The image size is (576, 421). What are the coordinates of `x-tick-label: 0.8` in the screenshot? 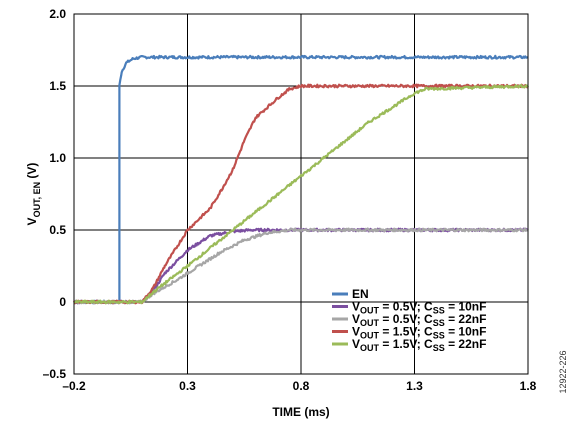 It's located at (301, 386).